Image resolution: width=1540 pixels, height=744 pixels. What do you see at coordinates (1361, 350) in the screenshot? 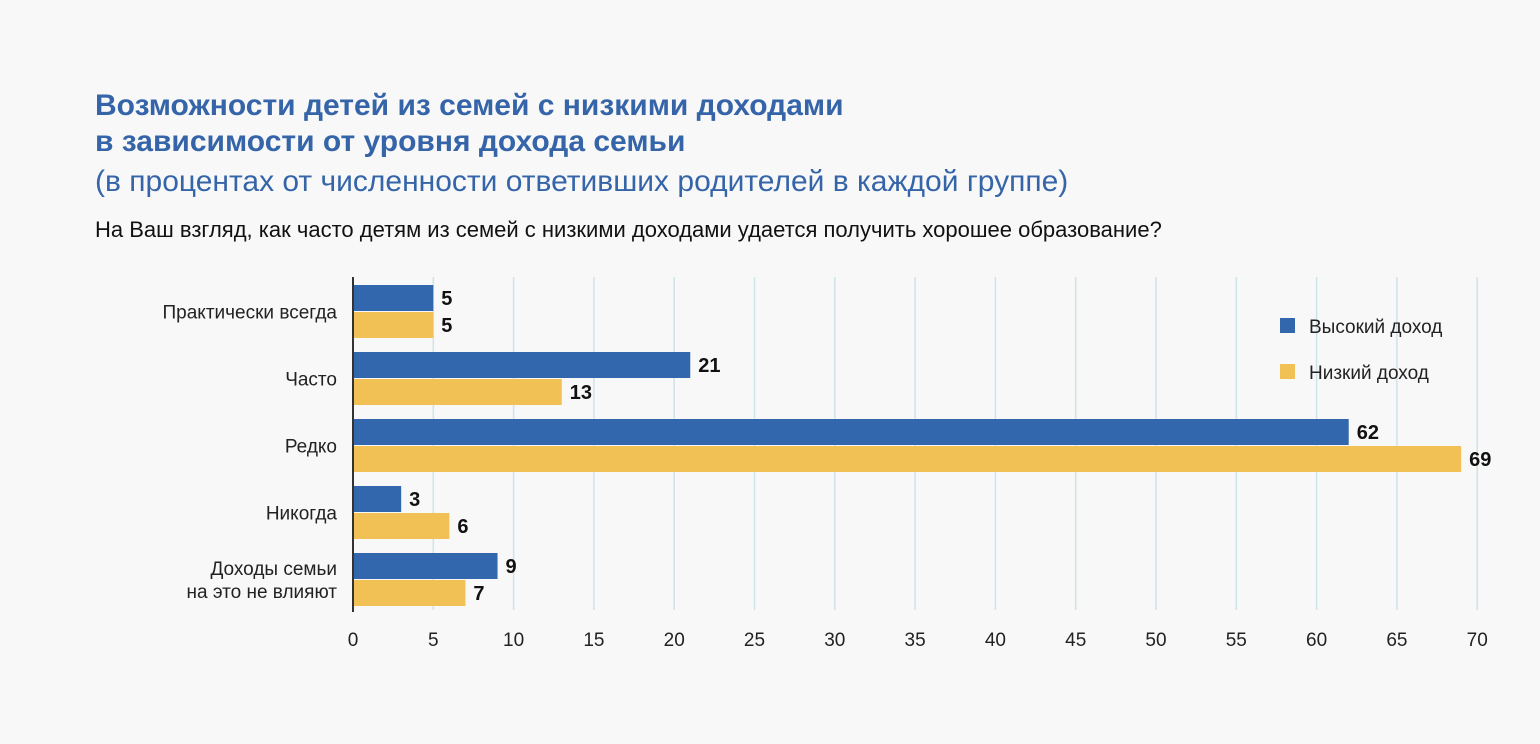
I see `legend: Высокий доход Низкий доход` at bounding box center [1361, 350].